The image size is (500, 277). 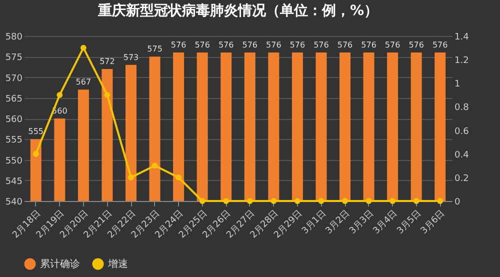 I want to click on y-tick-label: 560, so click(x=14, y=120).